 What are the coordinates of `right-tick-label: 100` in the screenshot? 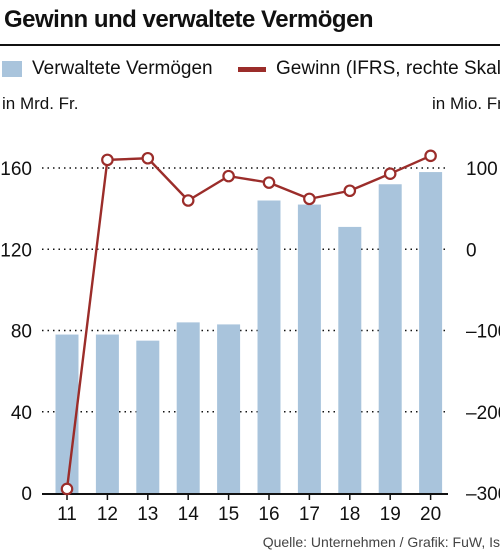 It's located at (482, 169).